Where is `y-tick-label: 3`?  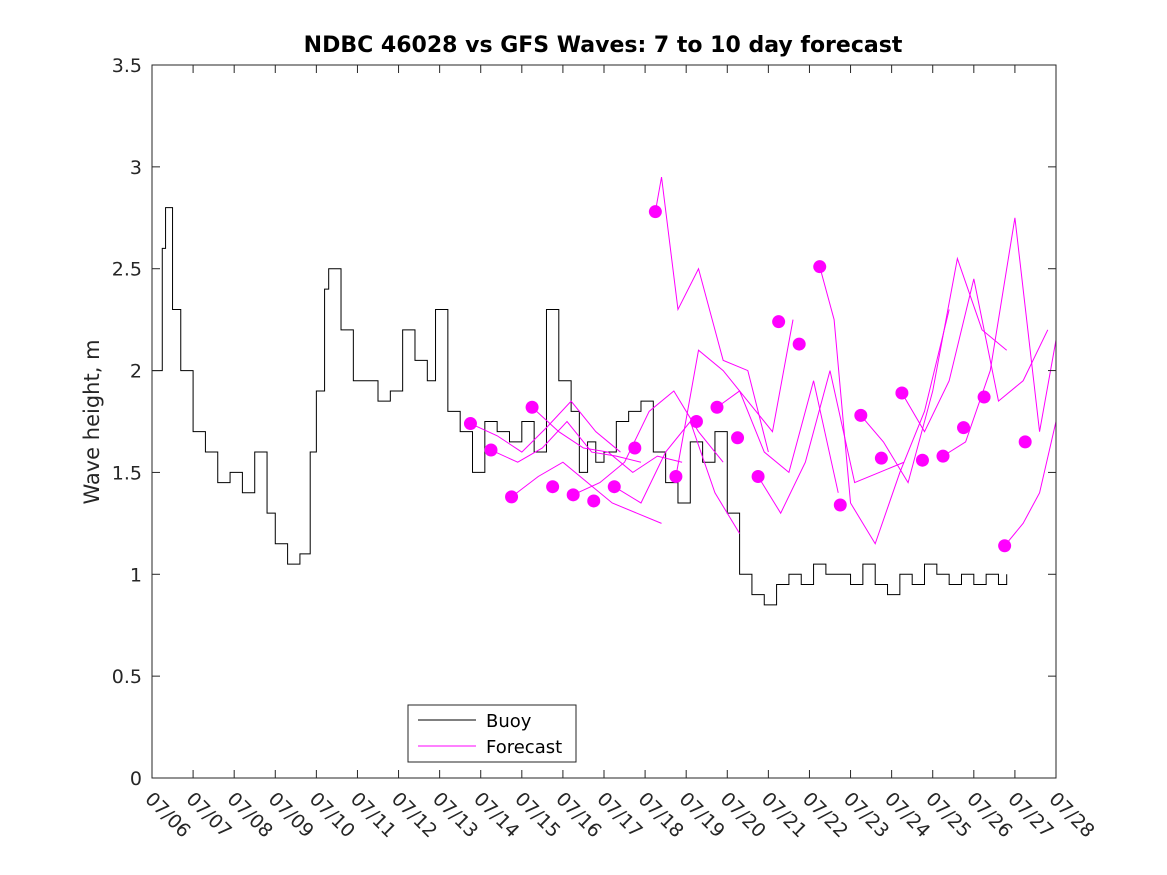 y-tick-label: 3 is located at coordinates (136, 168).